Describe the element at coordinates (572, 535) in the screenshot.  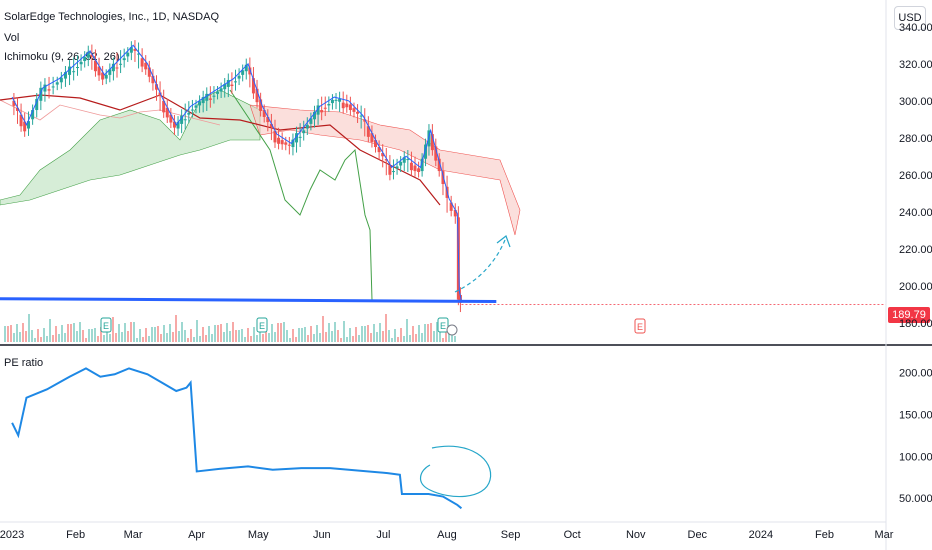
I see `time-axis-tick: Oct` at that location.